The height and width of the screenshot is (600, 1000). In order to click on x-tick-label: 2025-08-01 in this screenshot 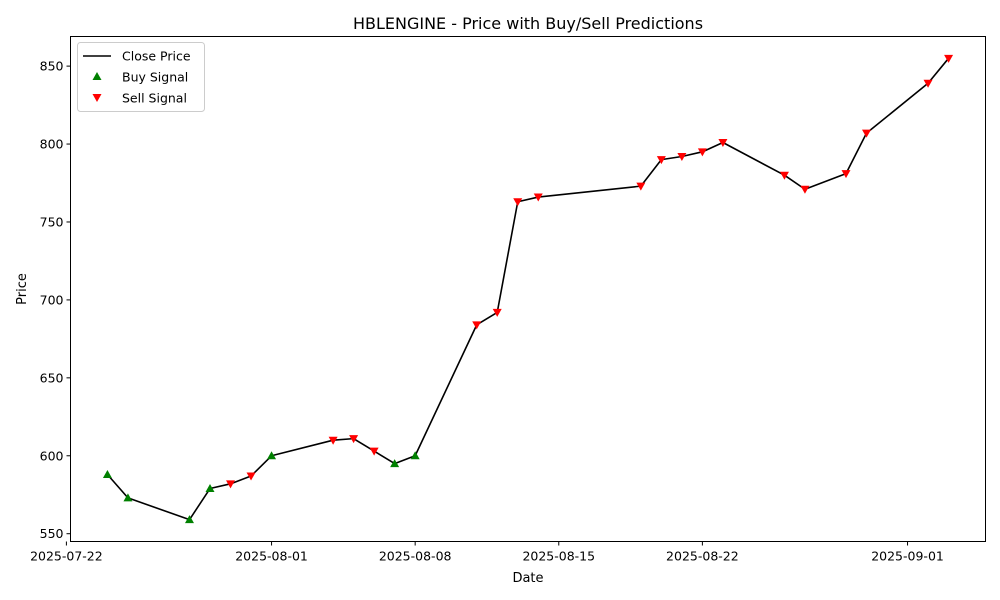, I will do `click(271, 556)`.